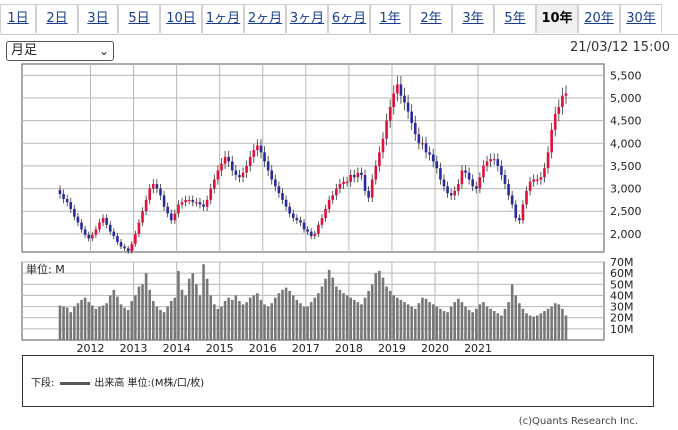 This screenshot has width=678, height=430. Describe the element at coordinates (307, 18) in the screenshot. I see `tab-8: 3ヶ月` at that location.